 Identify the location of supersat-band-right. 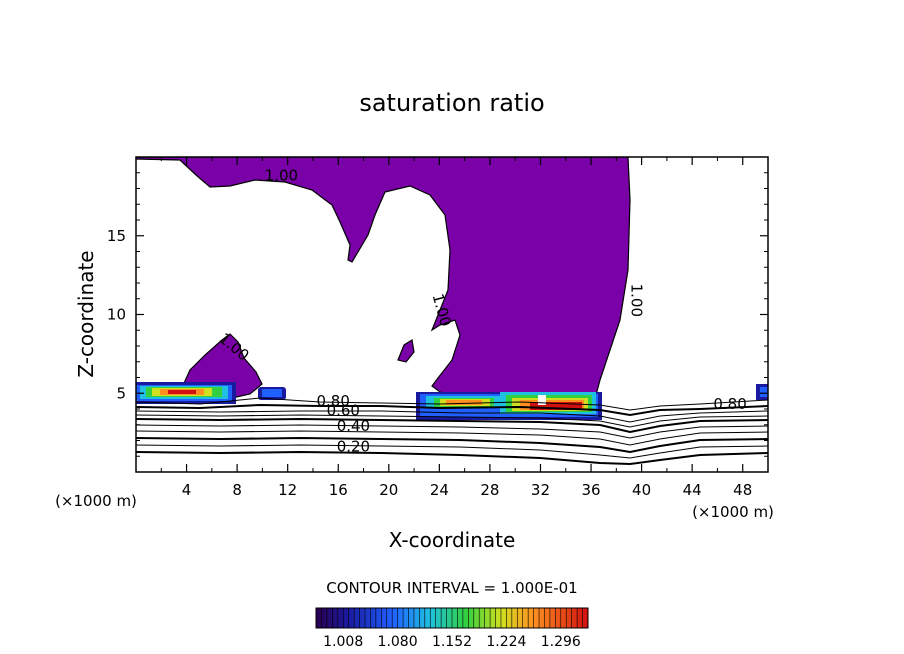
(762, 392).